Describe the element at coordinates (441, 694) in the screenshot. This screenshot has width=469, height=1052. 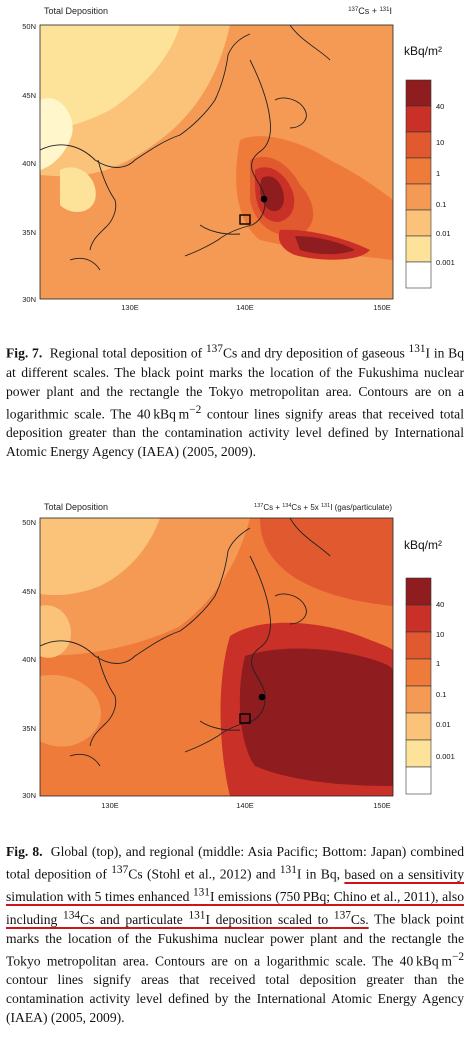
I see `fig8-legend-label: 0.1` at that location.